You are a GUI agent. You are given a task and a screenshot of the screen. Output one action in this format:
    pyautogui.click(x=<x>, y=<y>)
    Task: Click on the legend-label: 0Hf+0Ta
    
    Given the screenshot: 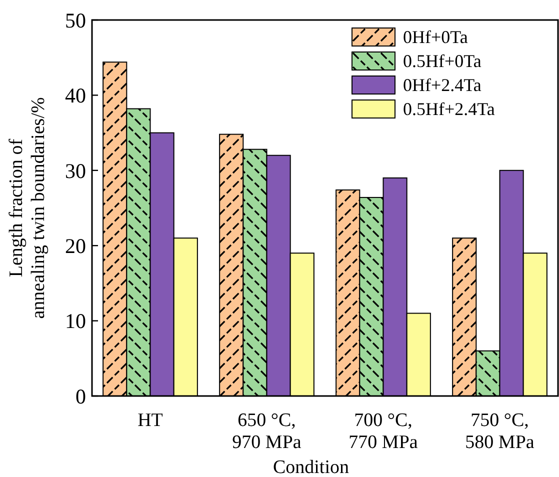 What is the action you would take?
    pyautogui.click(x=435, y=37)
    